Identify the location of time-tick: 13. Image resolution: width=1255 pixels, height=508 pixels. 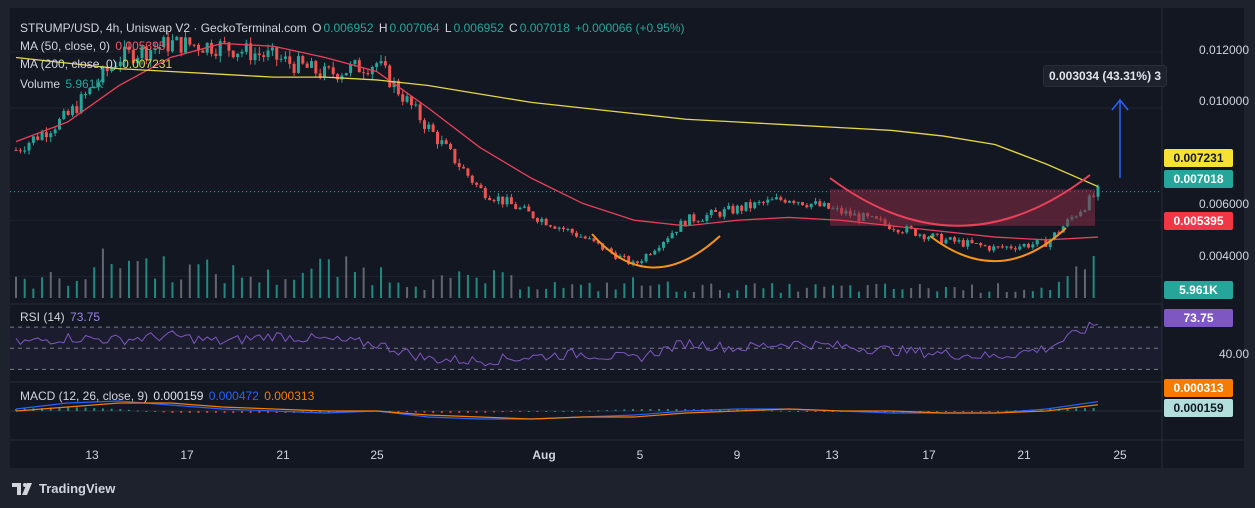
(92, 455).